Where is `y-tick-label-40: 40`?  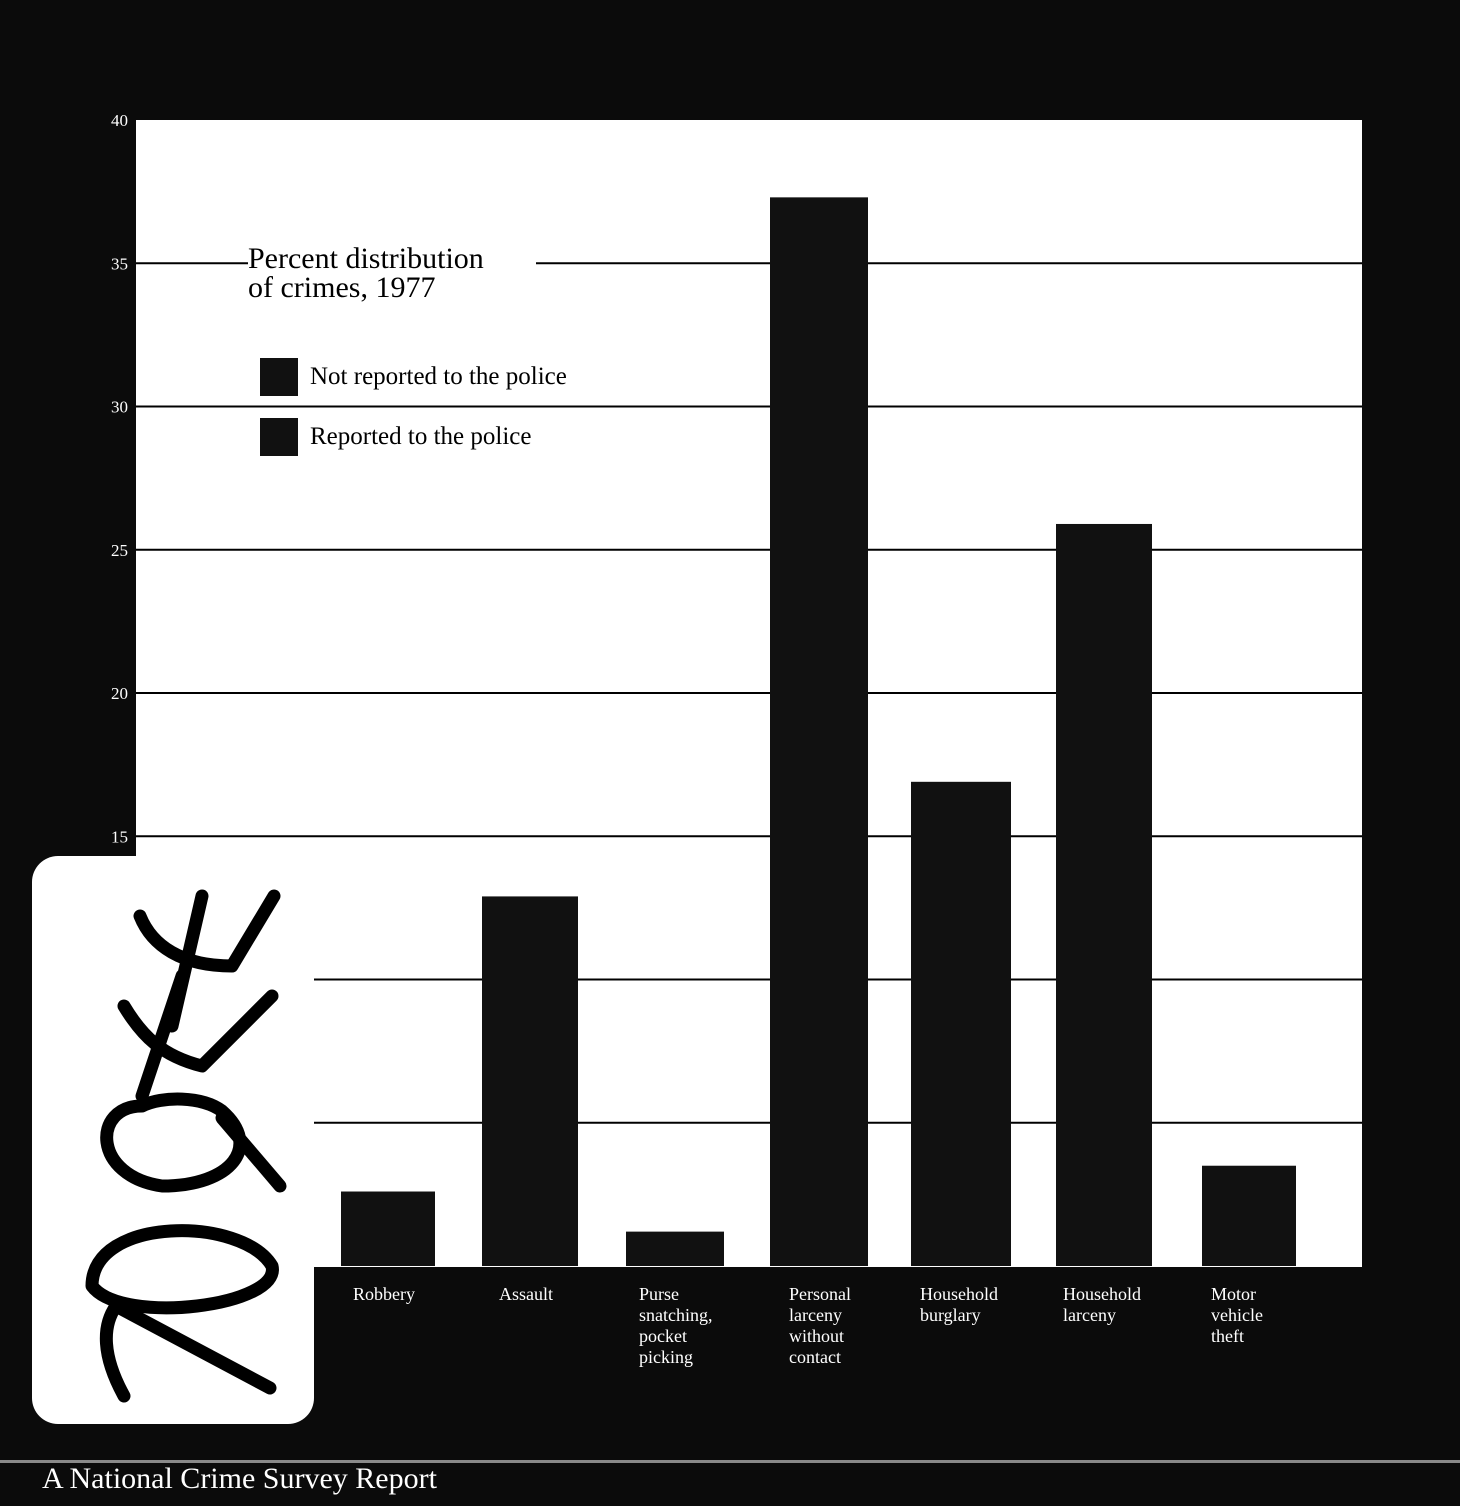 y-tick-label-40: 40 is located at coordinates (119, 120).